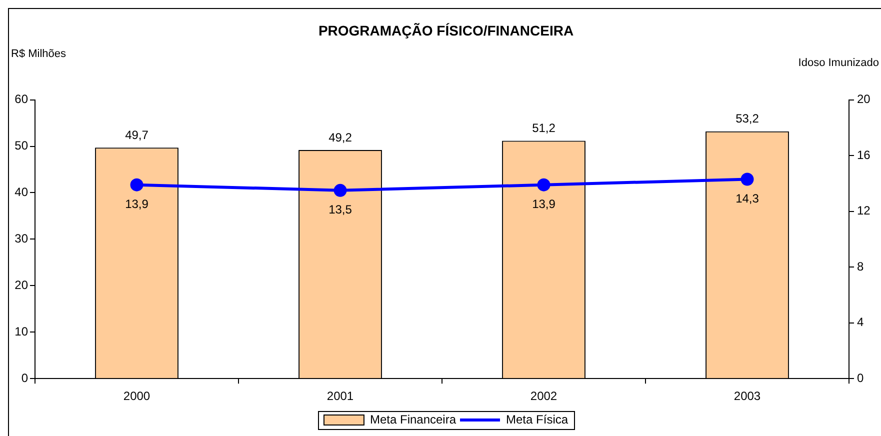 The image size is (881, 436). I want to click on data-label: 13,5, so click(340, 209).